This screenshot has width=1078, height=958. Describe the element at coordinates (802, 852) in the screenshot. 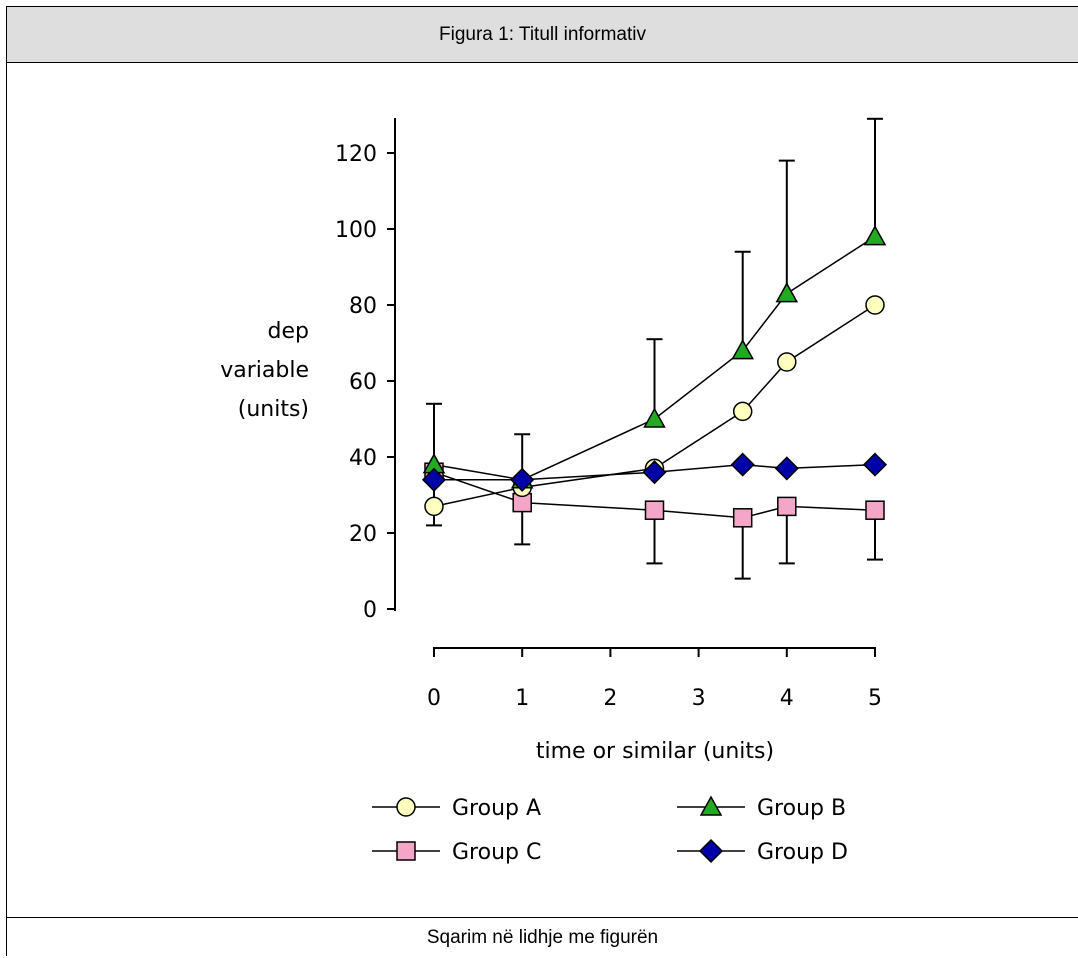

I see `legend-label: Group D` at that location.